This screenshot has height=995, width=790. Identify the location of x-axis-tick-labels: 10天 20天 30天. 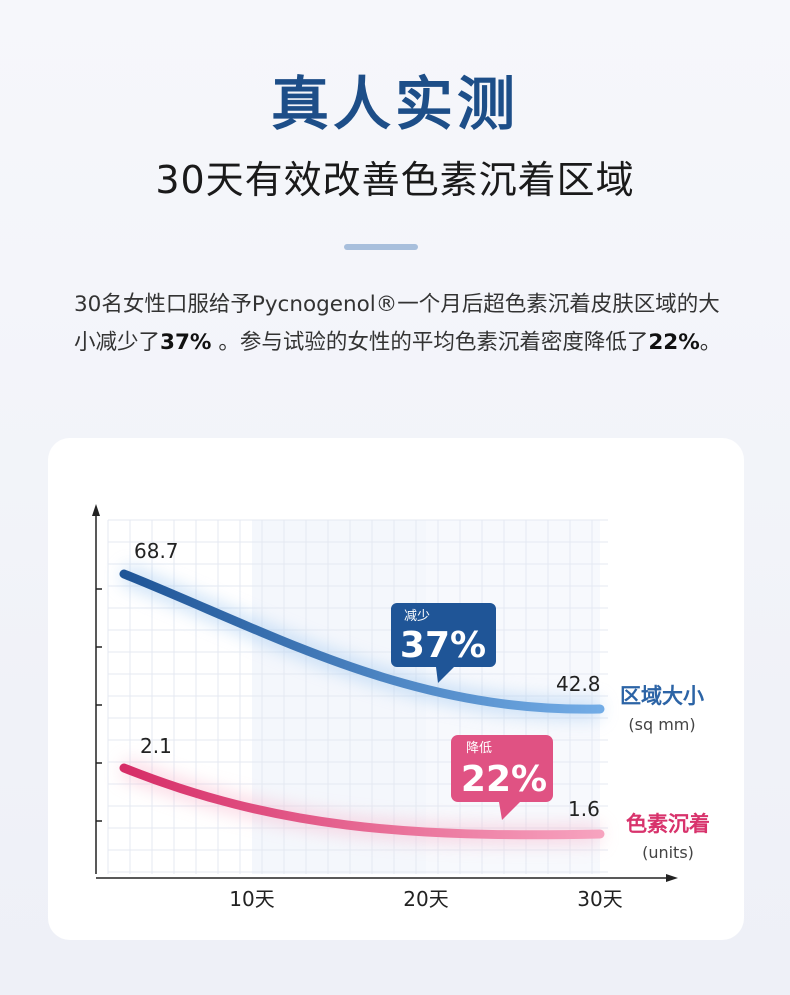
(425, 899).